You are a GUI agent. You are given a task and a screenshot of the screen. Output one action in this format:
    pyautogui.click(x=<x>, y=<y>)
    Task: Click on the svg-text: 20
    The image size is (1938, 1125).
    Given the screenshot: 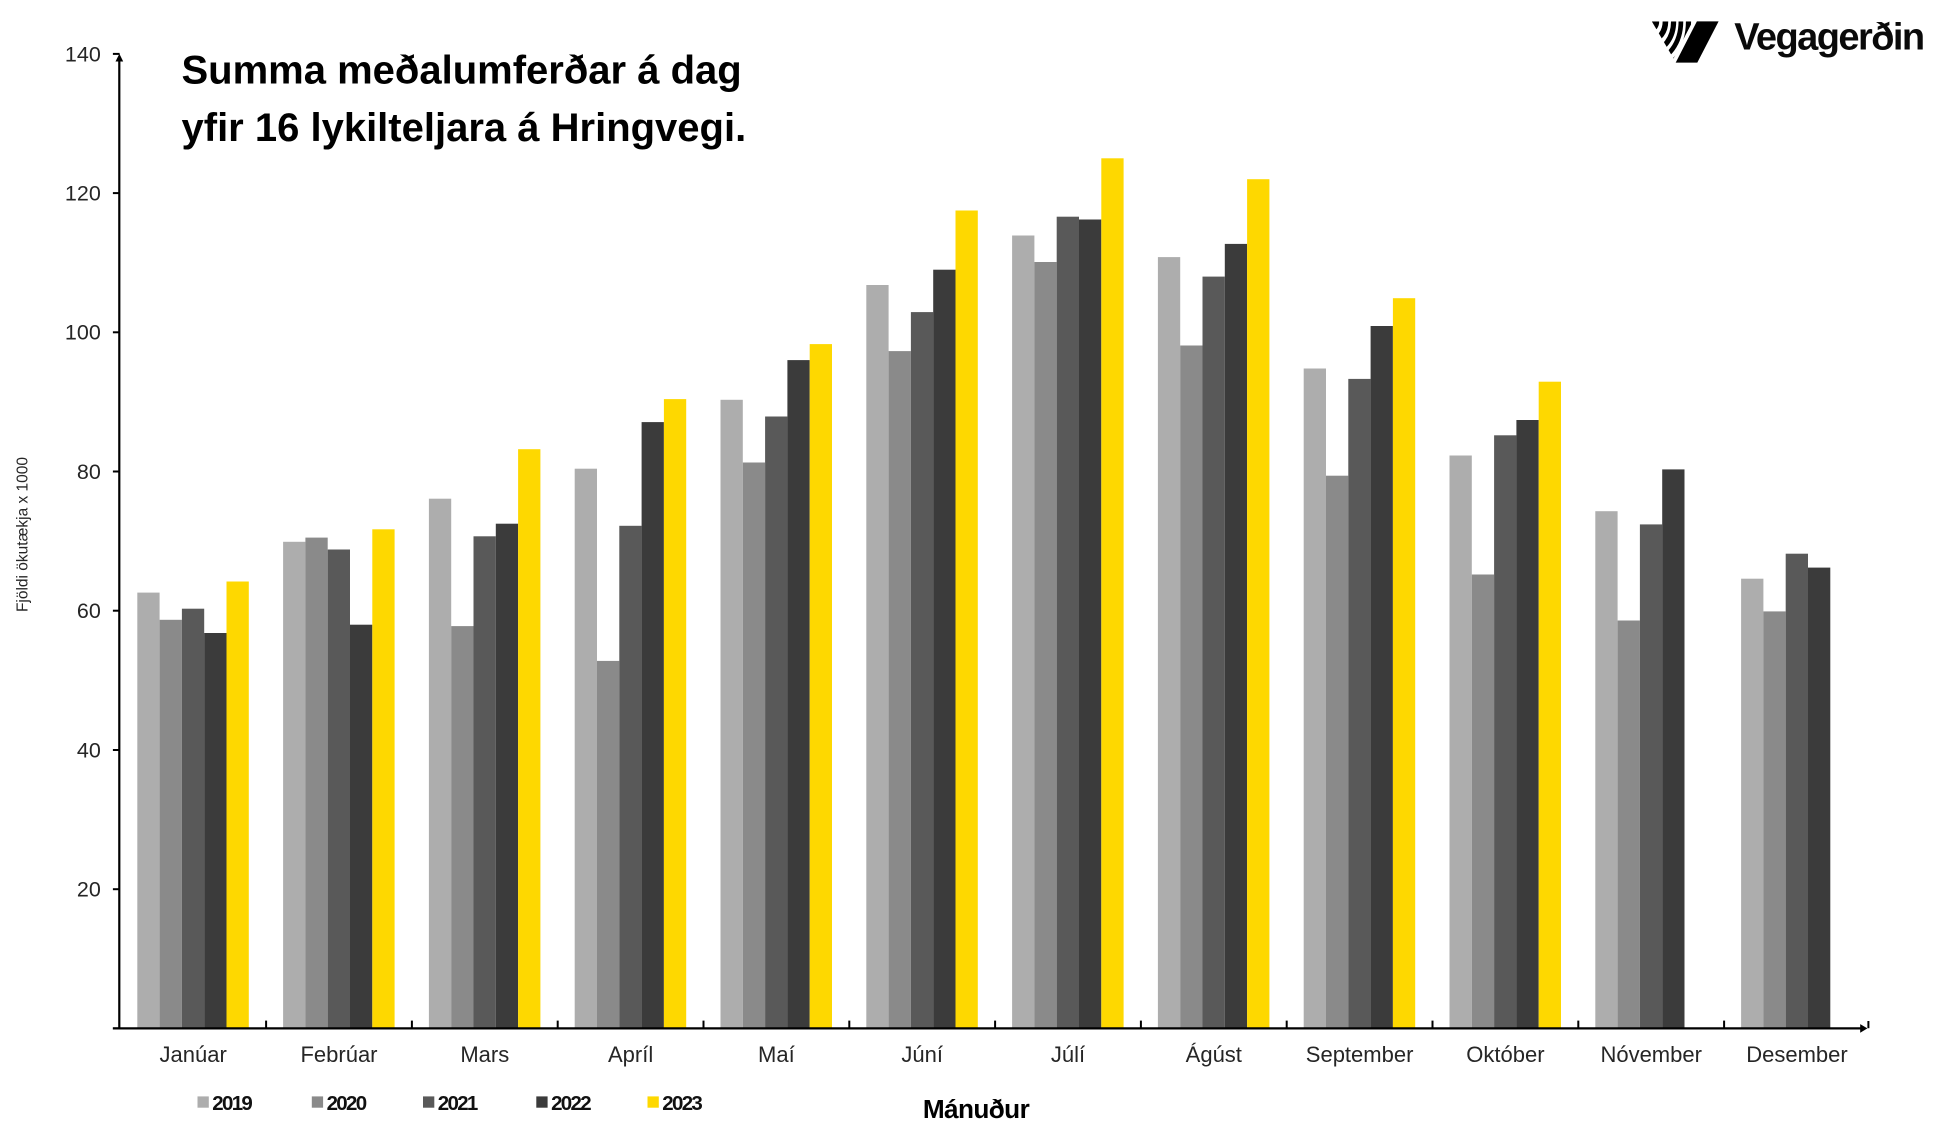 What is the action you would take?
    pyautogui.click(x=89, y=890)
    